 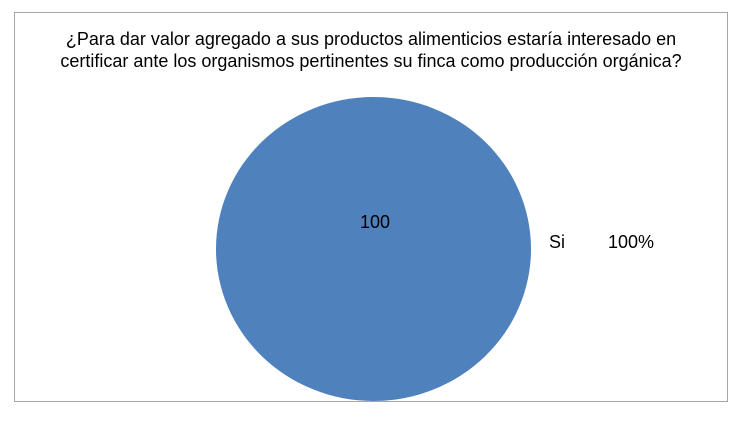 What do you see at coordinates (601, 242) in the screenshot?
I see `legend: Si 100%` at bounding box center [601, 242].